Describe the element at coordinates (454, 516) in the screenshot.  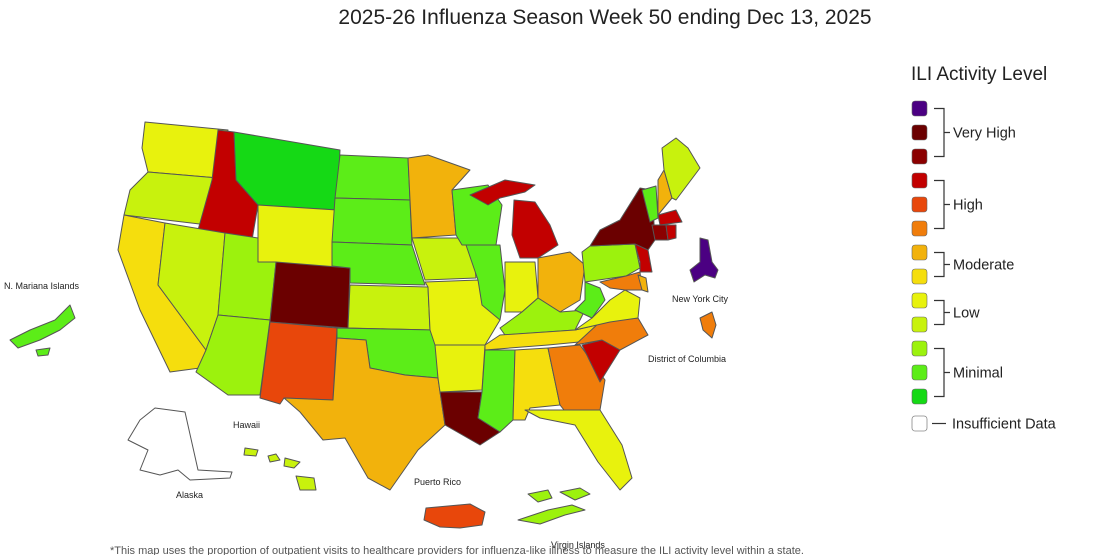
I see `territory-pr` at that location.